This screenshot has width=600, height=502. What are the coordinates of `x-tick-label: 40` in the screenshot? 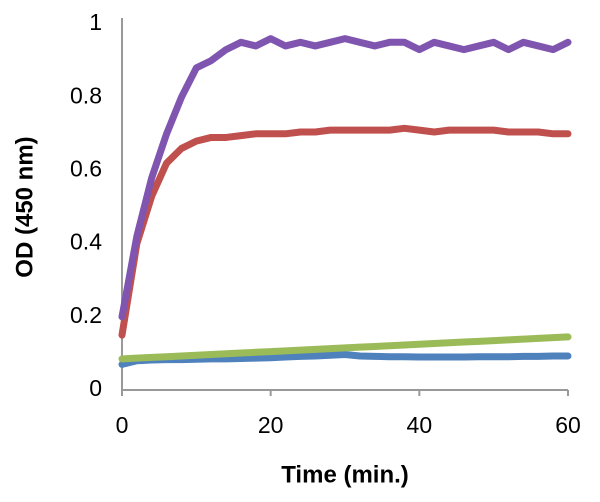 It's located at (420, 425).